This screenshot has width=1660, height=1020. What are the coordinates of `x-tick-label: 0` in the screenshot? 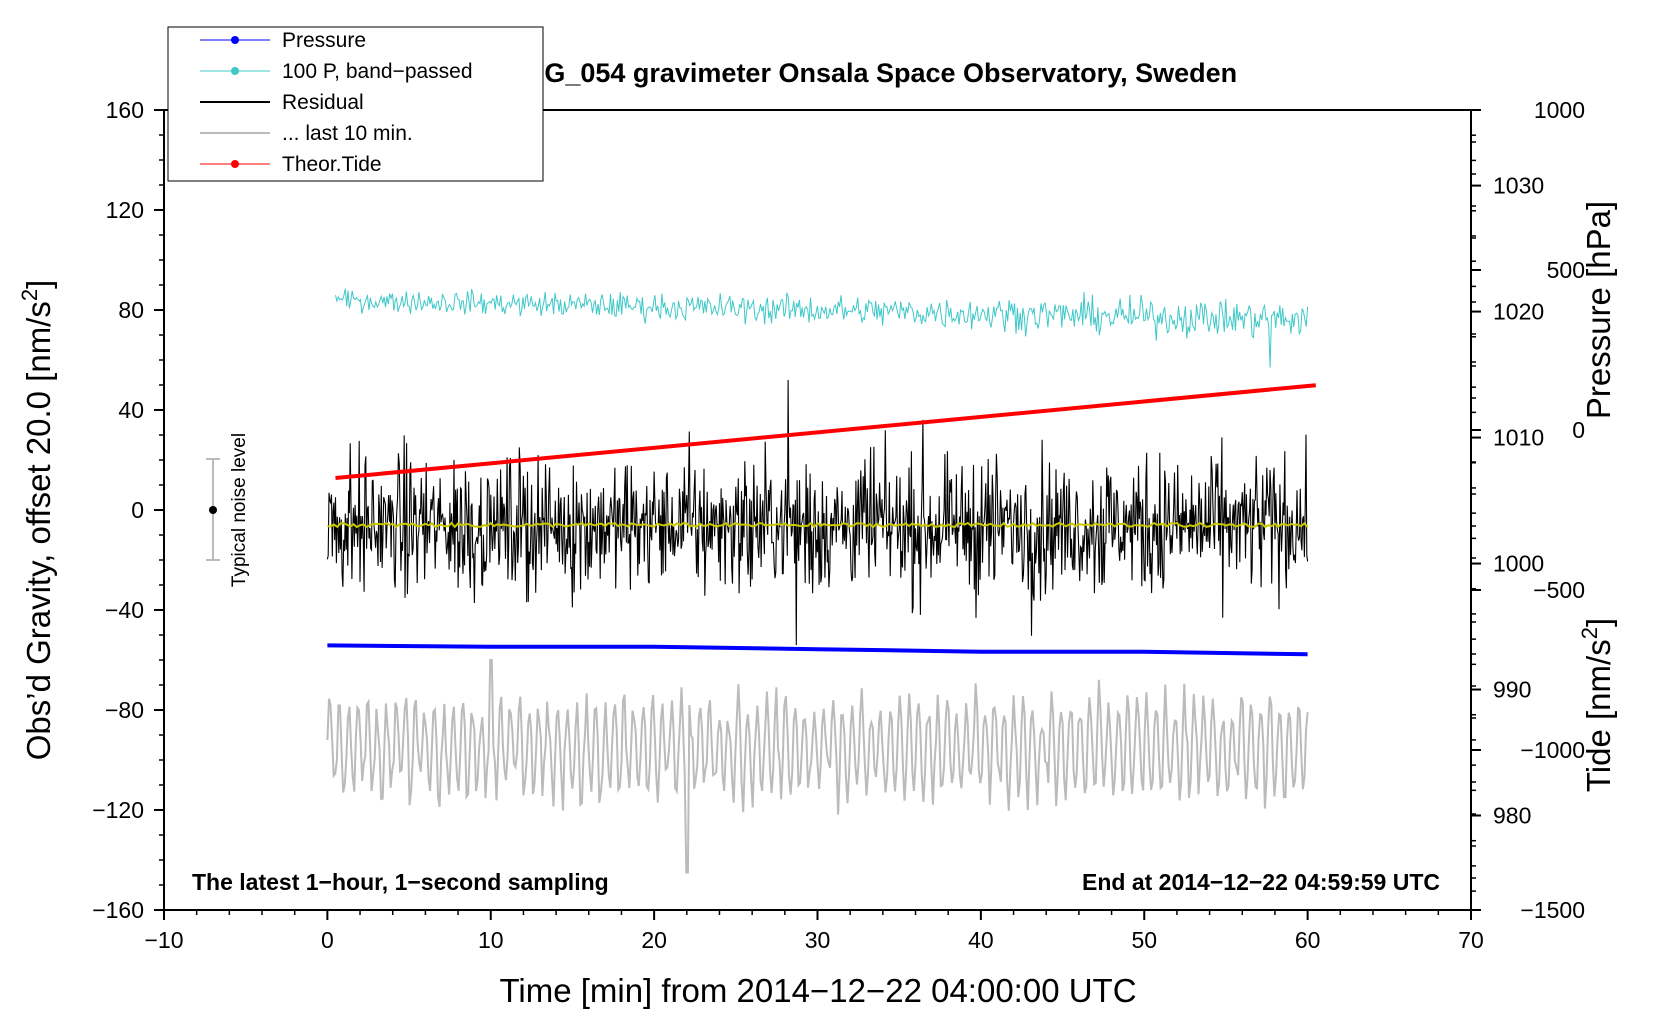 It's located at (327, 940).